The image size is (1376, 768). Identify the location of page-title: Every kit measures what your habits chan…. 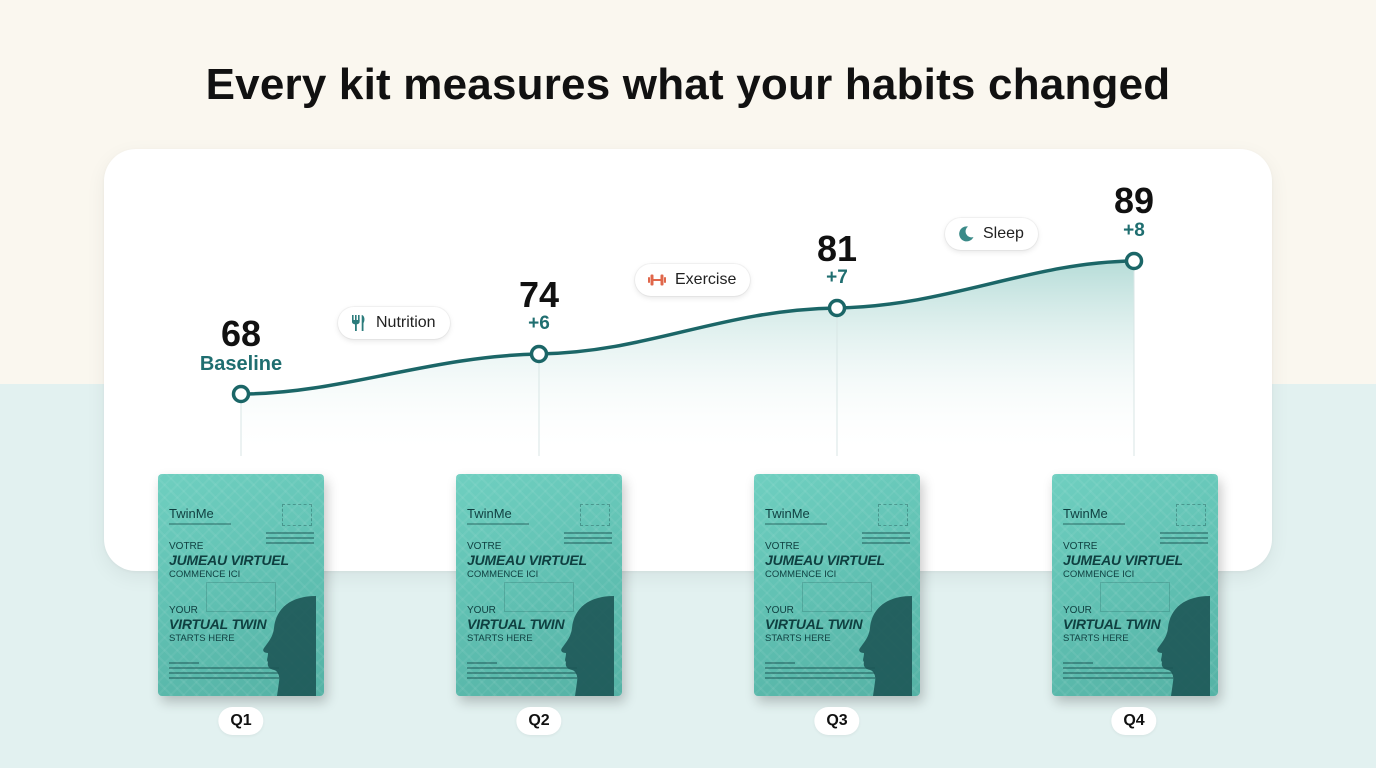
(688, 84).